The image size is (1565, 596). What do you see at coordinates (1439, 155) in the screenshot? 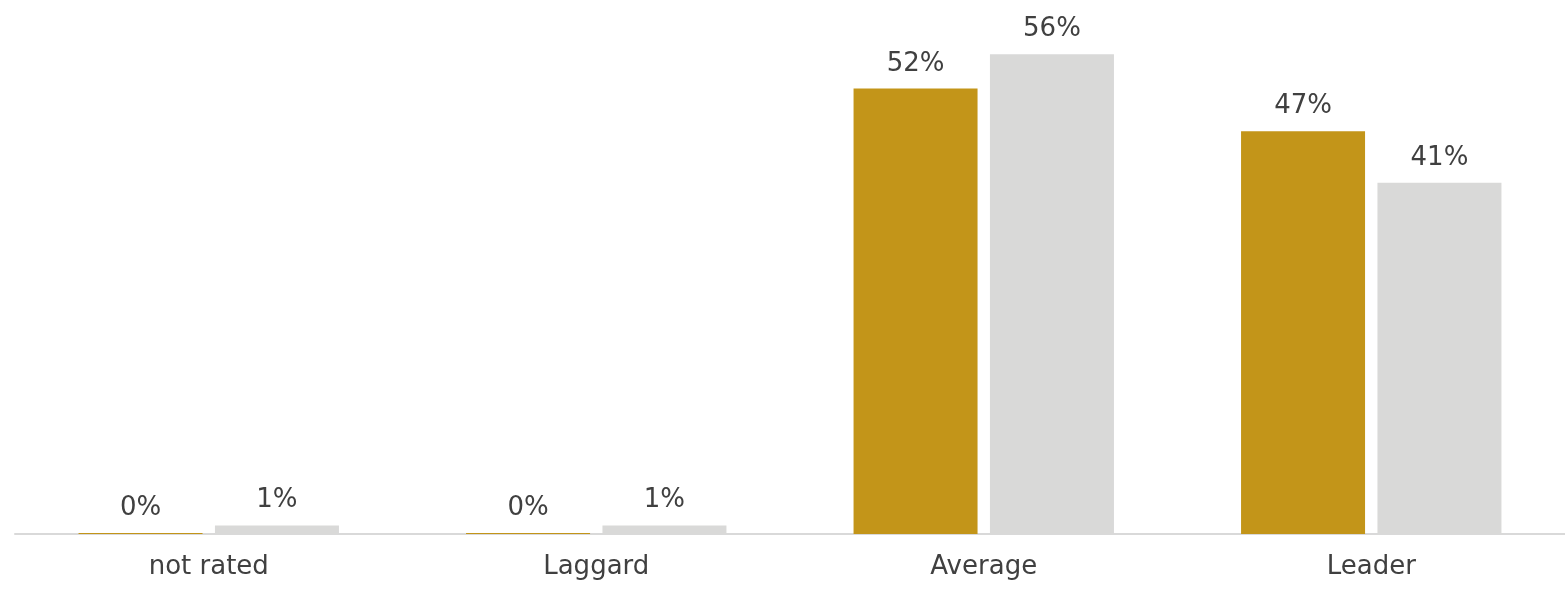
I see `data-label: 41%` at bounding box center [1439, 155].